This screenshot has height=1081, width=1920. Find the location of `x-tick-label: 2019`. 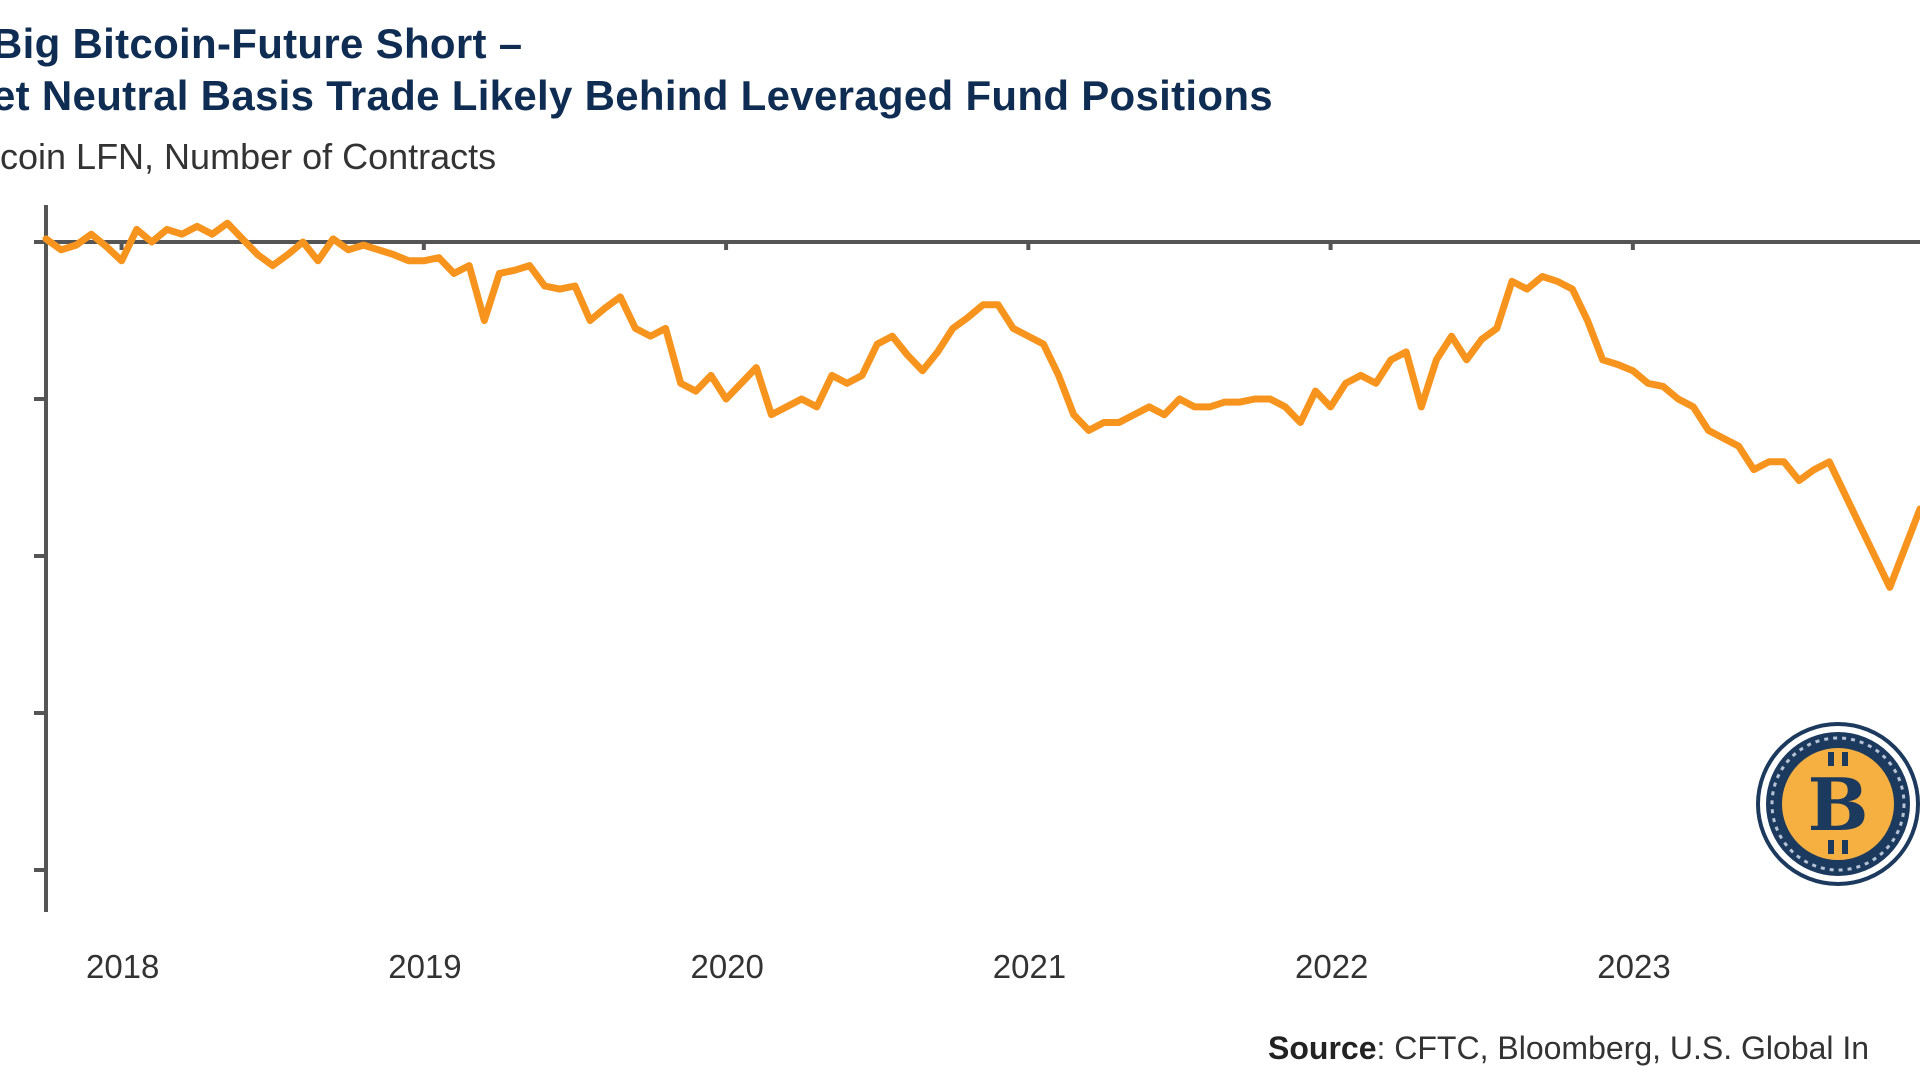

x-tick-label: 2019 is located at coordinates (424, 966).